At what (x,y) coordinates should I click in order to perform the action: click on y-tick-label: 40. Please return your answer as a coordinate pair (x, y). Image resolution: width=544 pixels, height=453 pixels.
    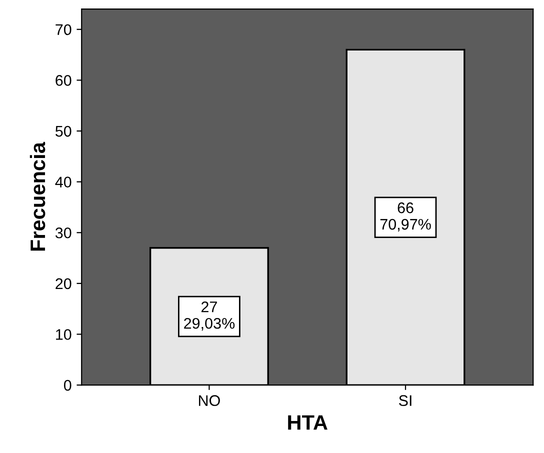
    Looking at the image, I should click on (63, 182).